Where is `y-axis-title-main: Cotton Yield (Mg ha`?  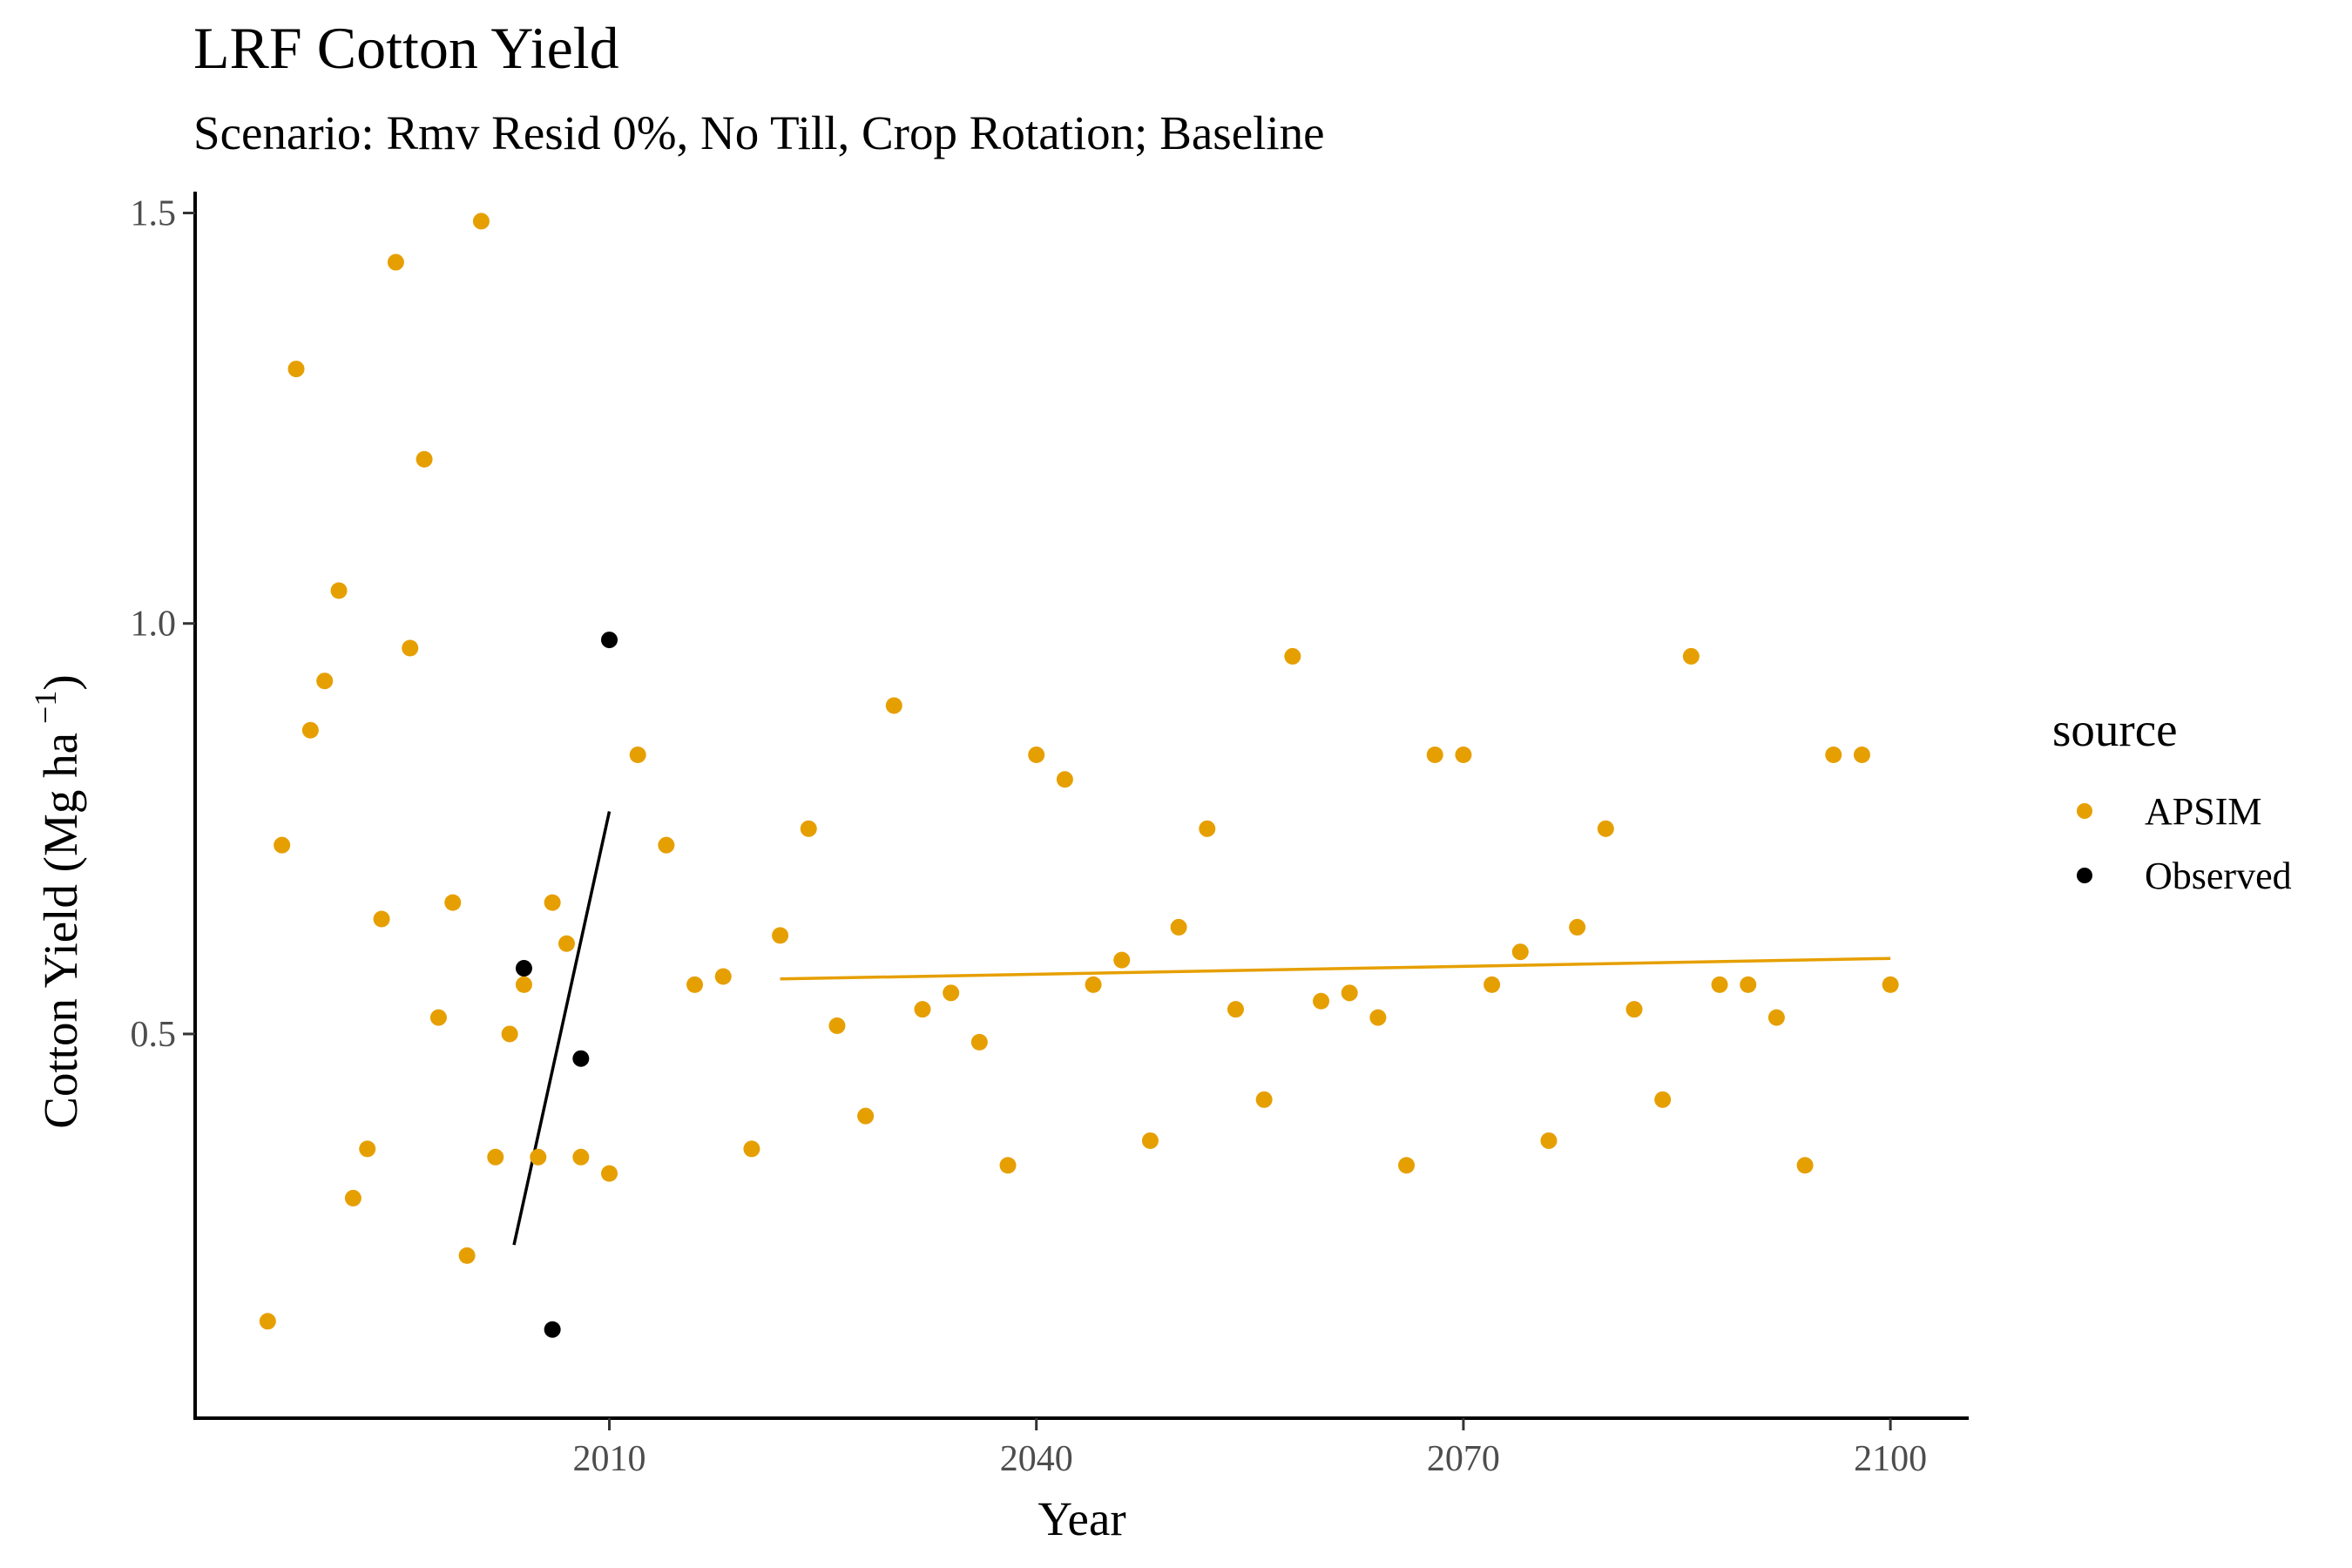
y-axis-title-main: Cotton Yield (Mg ha is located at coordinates (61, 931).